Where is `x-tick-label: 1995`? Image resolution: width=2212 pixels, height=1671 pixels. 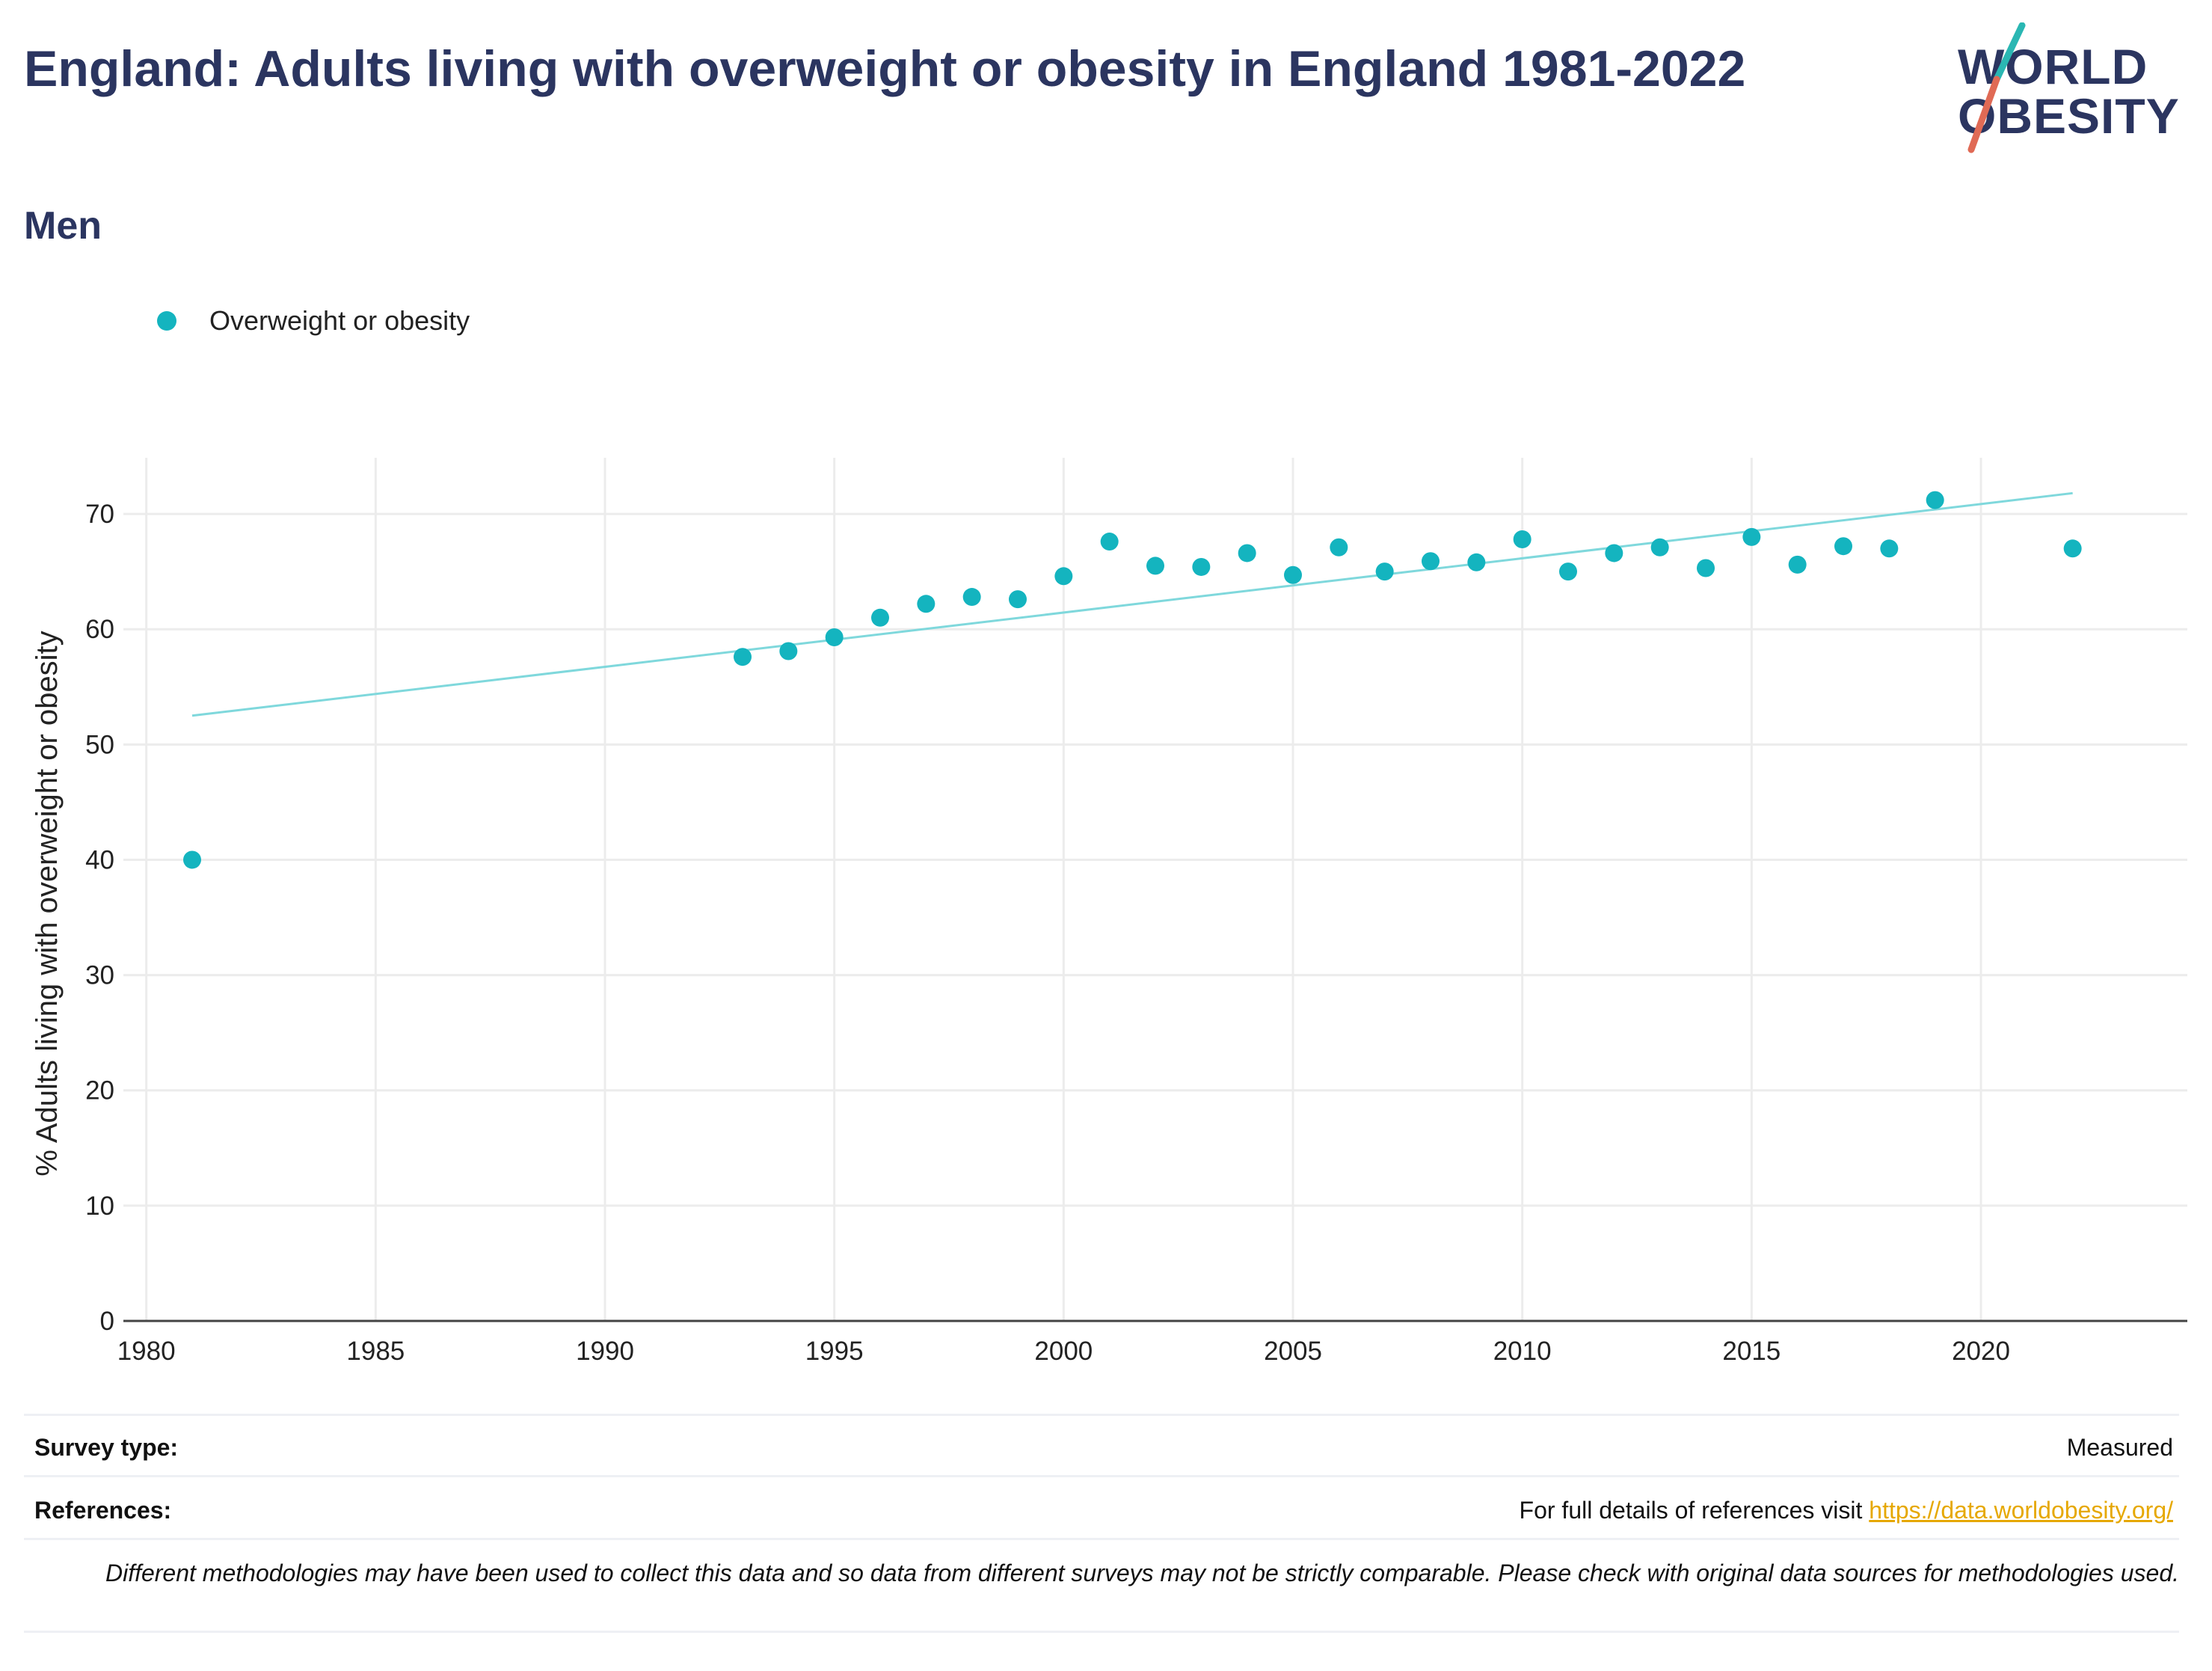 x-tick-label: 1995 is located at coordinates (834, 1351).